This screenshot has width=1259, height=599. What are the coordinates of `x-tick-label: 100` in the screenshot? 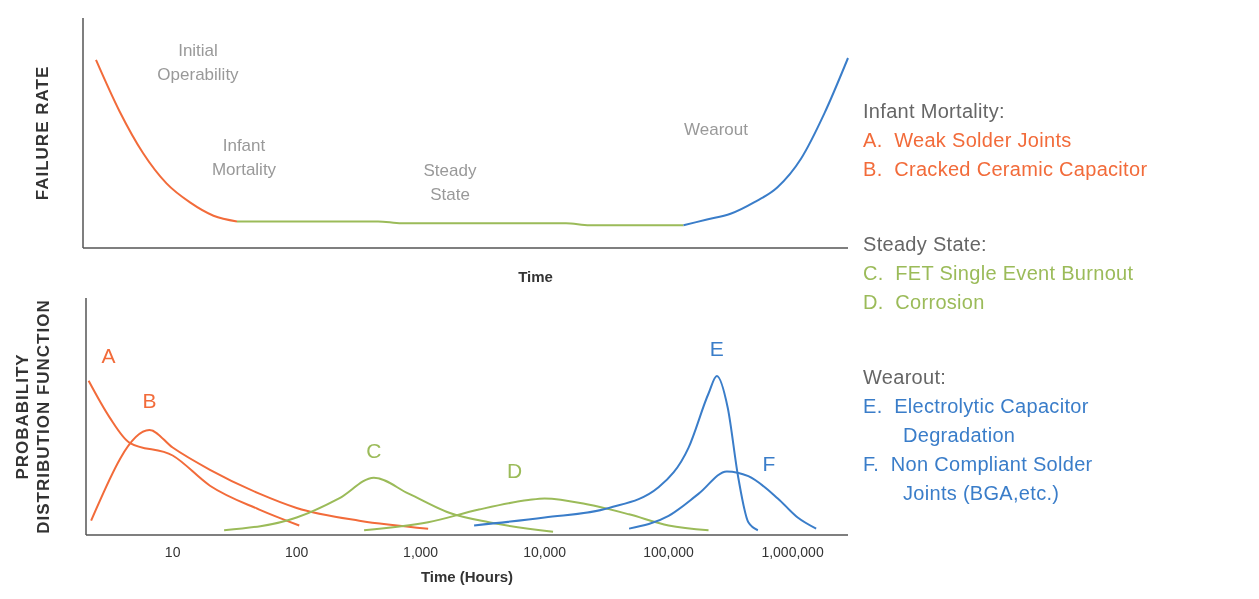 It's located at (296, 552).